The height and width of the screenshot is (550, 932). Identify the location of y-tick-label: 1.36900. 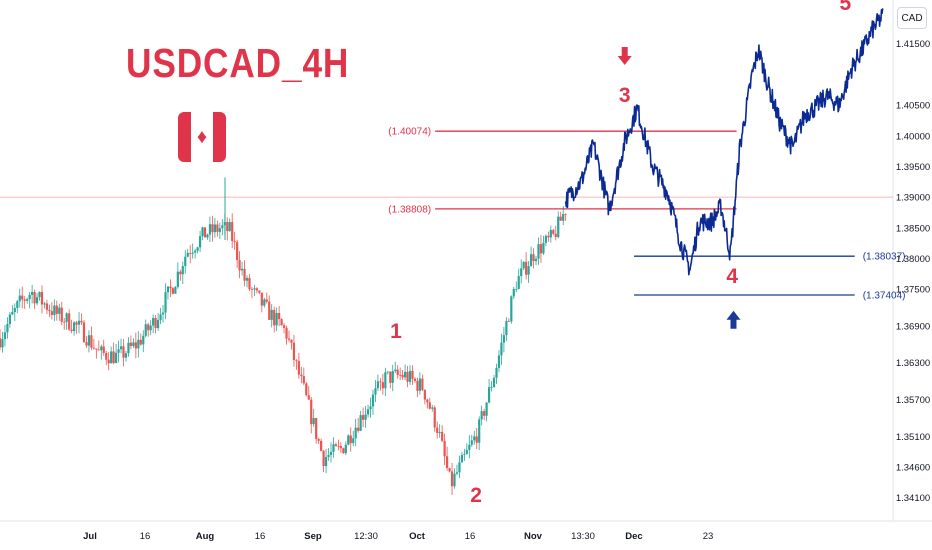
(913, 326).